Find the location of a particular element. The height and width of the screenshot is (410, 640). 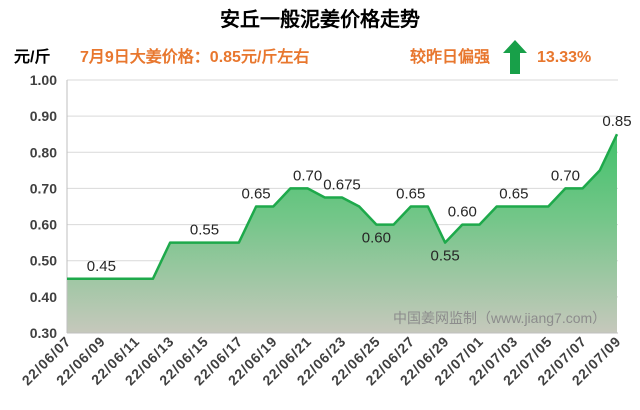

y-tick-label: 0.60 is located at coordinates (43, 225).